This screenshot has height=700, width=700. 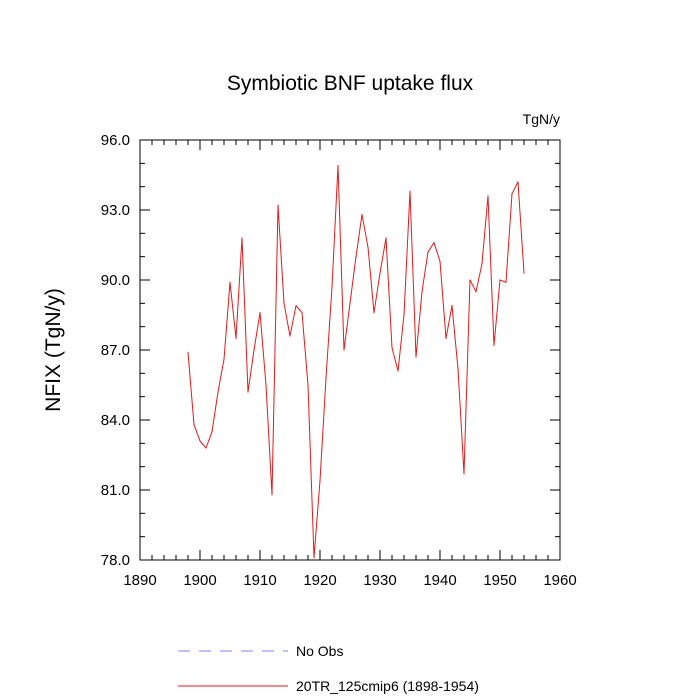 I want to click on x-tick-label: 1890, so click(x=139, y=580).